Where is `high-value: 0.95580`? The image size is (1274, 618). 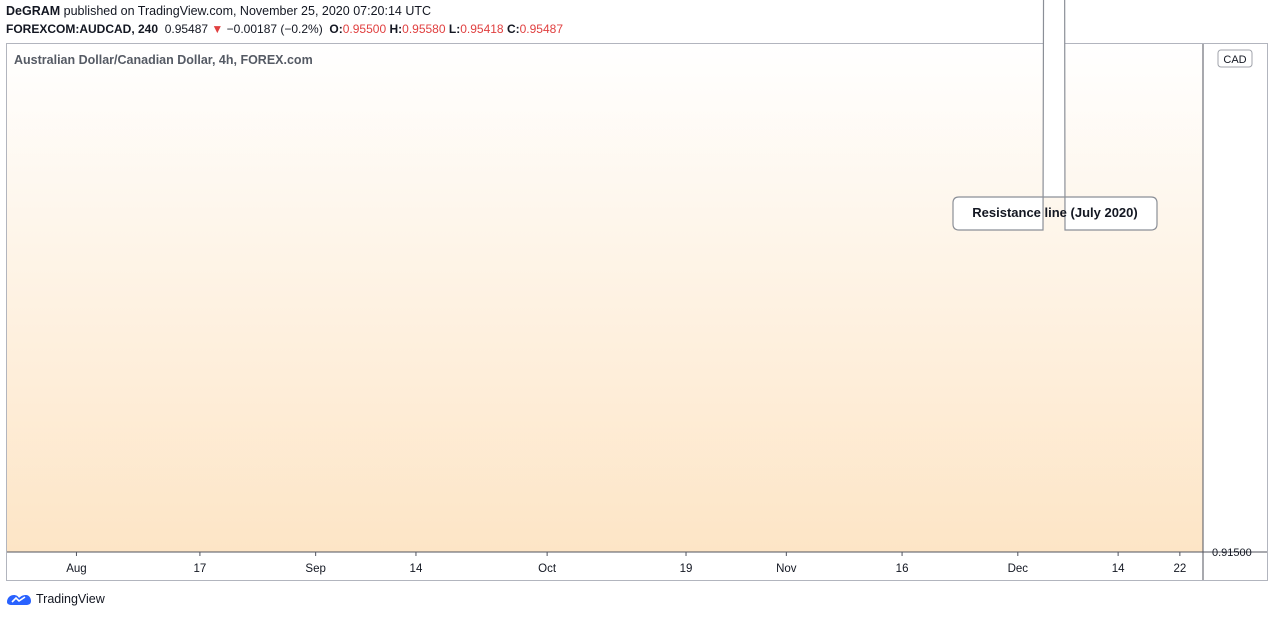 high-value: 0.95580 is located at coordinates (424, 29).